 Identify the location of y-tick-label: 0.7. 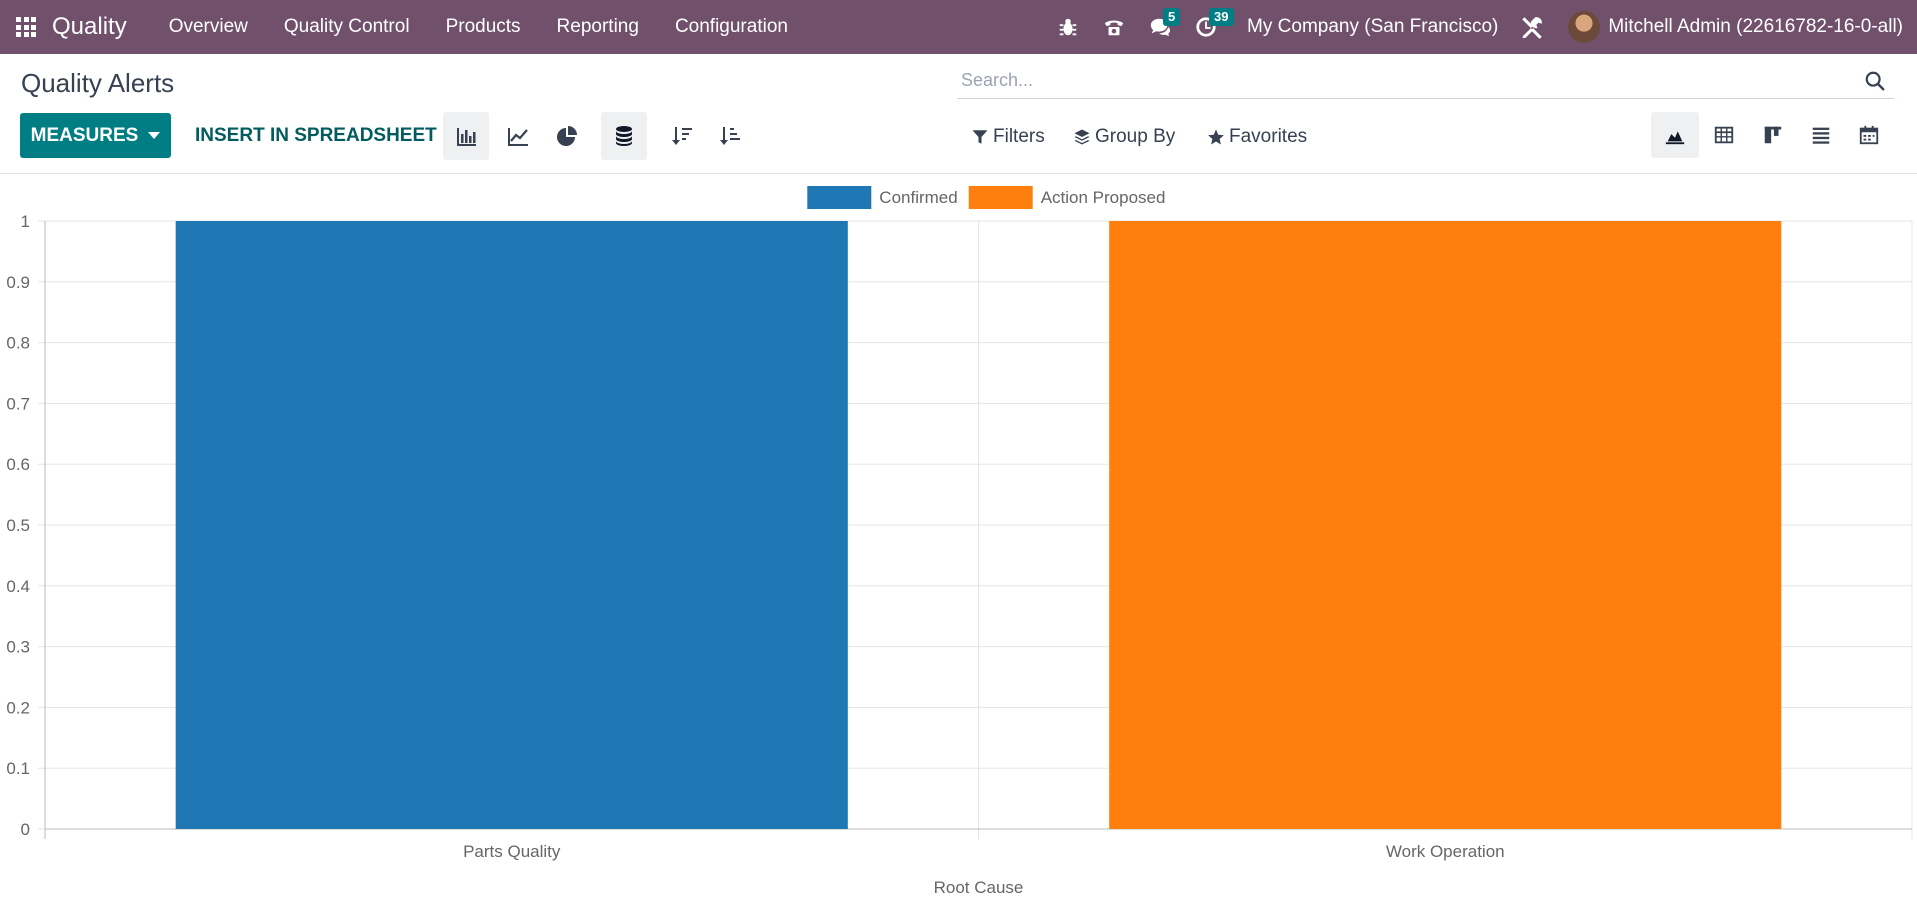
(18, 403).